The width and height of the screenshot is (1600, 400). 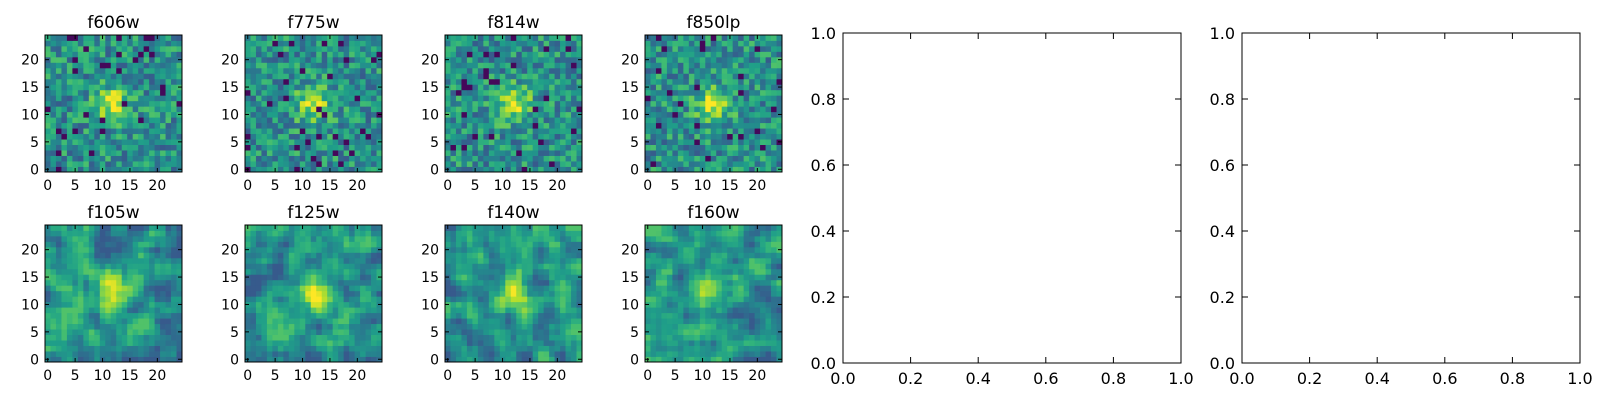 What do you see at coordinates (430, 278) in the screenshot?
I see `y-tick-label: 15` at bounding box center [430, 278].